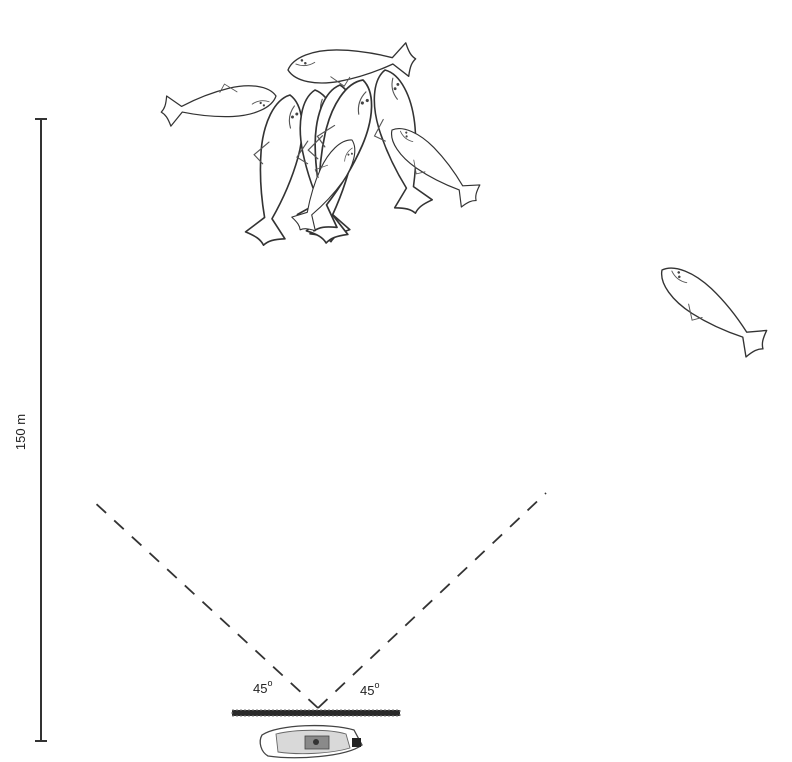  What do you see at coordinates (711, 311) in the screenshot?
I see `lone-whale-icon` at bounding box center [711, 311].